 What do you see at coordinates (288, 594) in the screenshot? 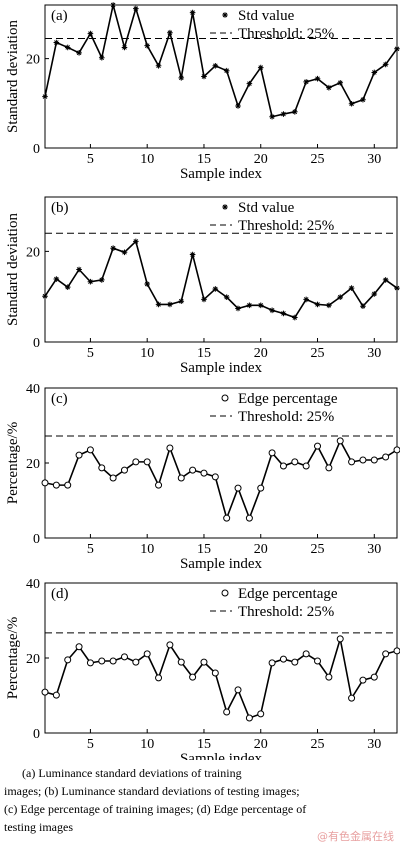
I see `legend-label: Edge percentage` at bounding box center [288, 594].